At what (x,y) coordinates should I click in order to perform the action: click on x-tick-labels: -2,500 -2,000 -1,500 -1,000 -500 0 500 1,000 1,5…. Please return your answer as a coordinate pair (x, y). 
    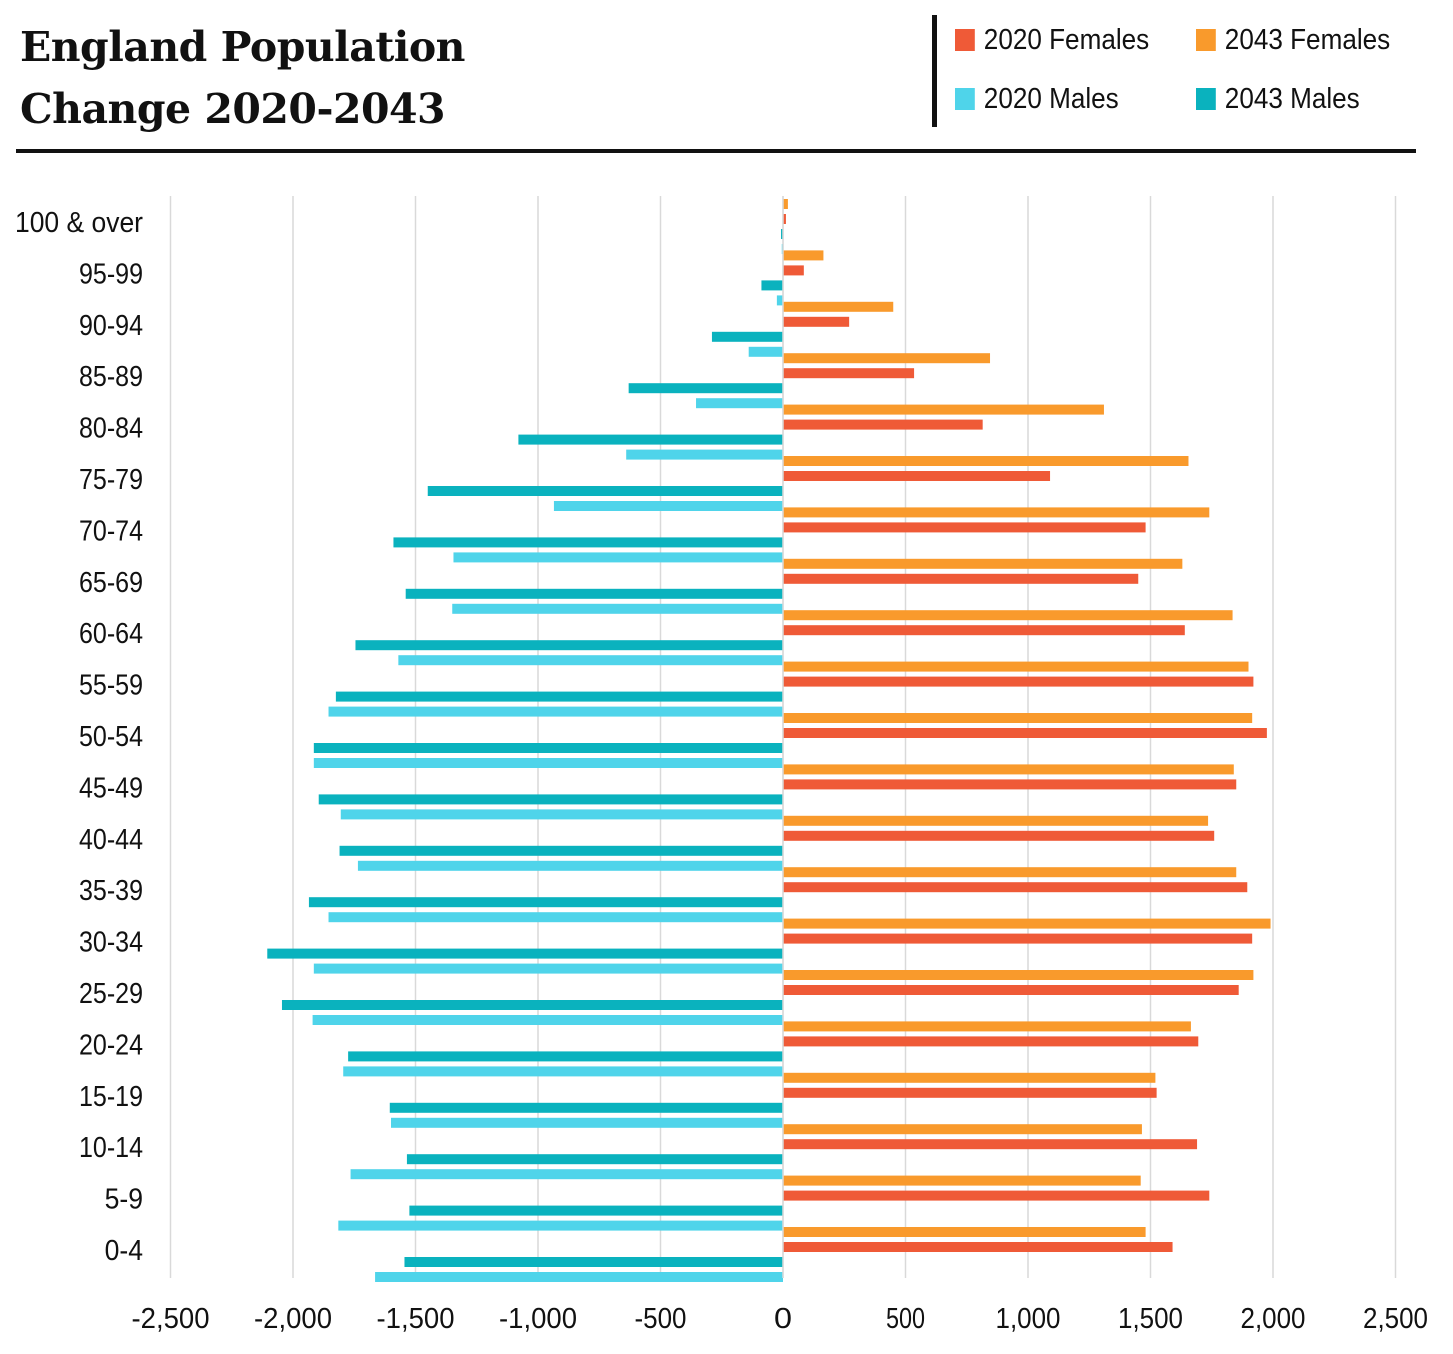
    Looking at the image, I should click on (780, 1319).